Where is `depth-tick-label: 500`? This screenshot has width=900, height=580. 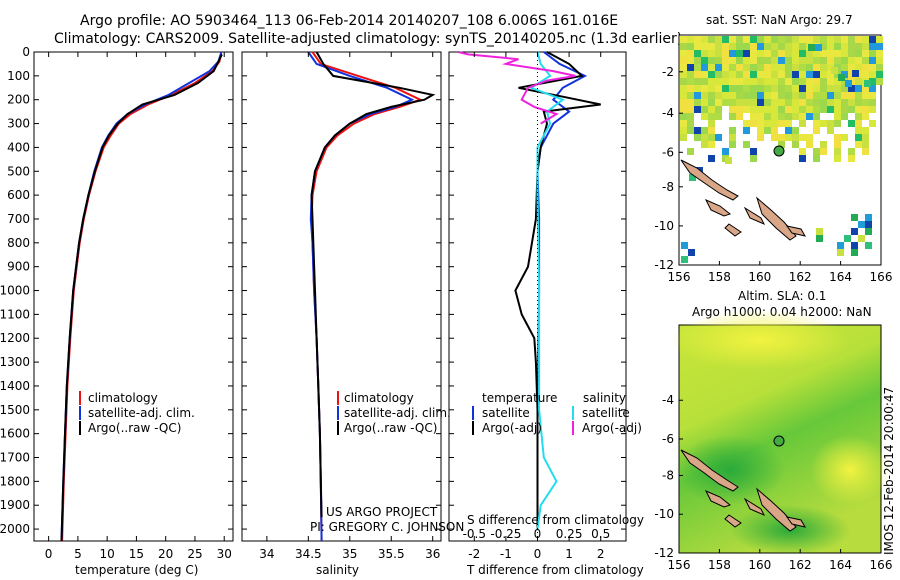
depth-tick-label: 500 is located at coordinates (18, 171).